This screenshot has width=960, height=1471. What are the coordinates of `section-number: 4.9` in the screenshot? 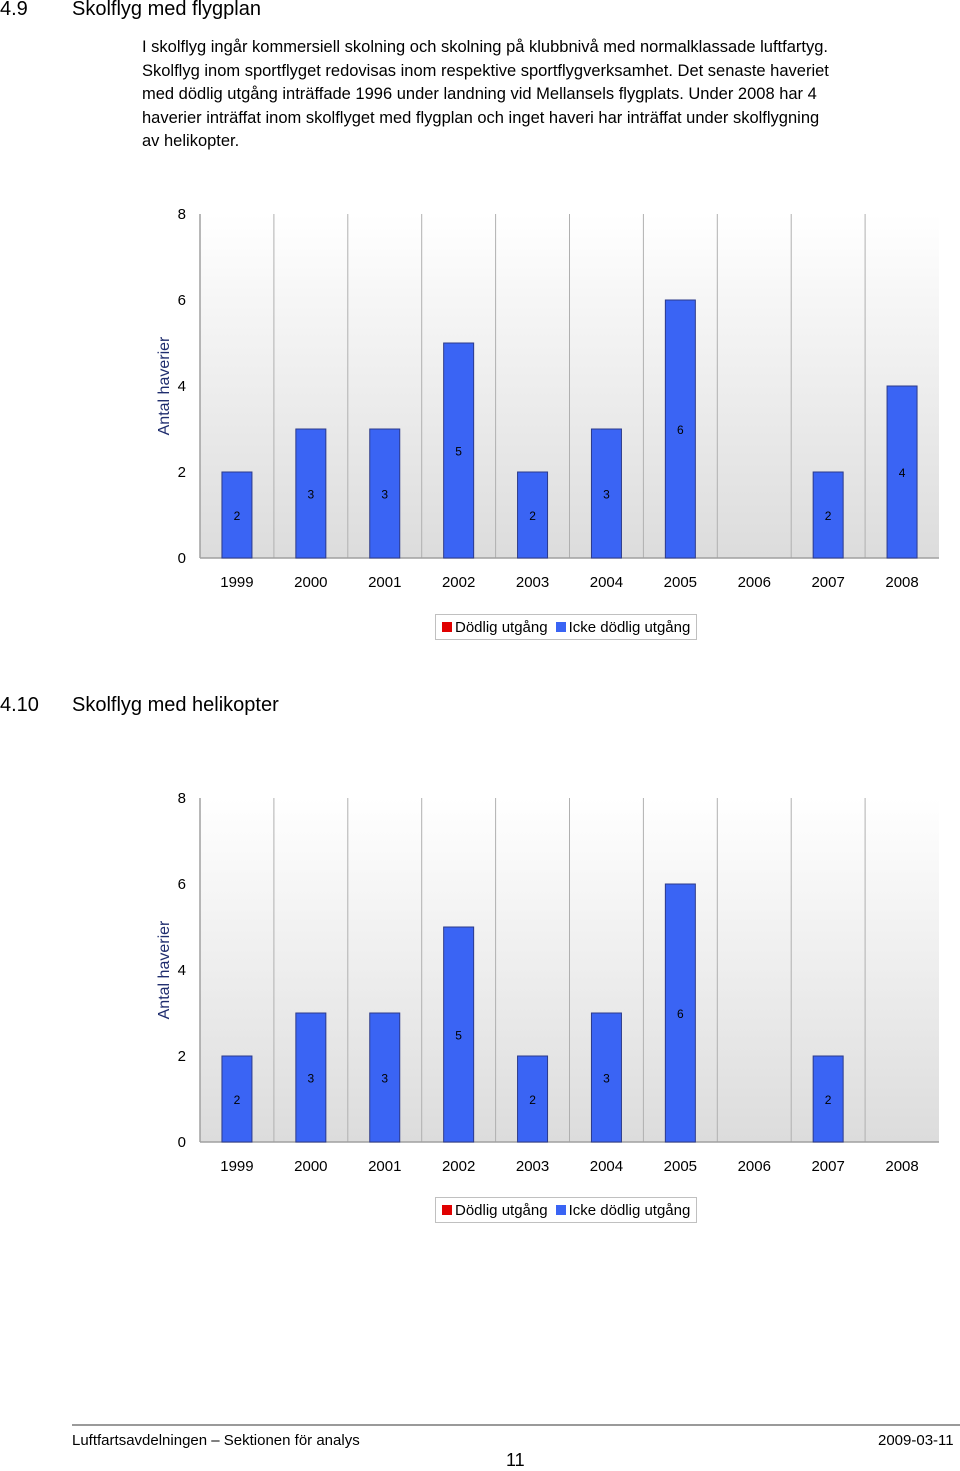 It's located at (14, 10).